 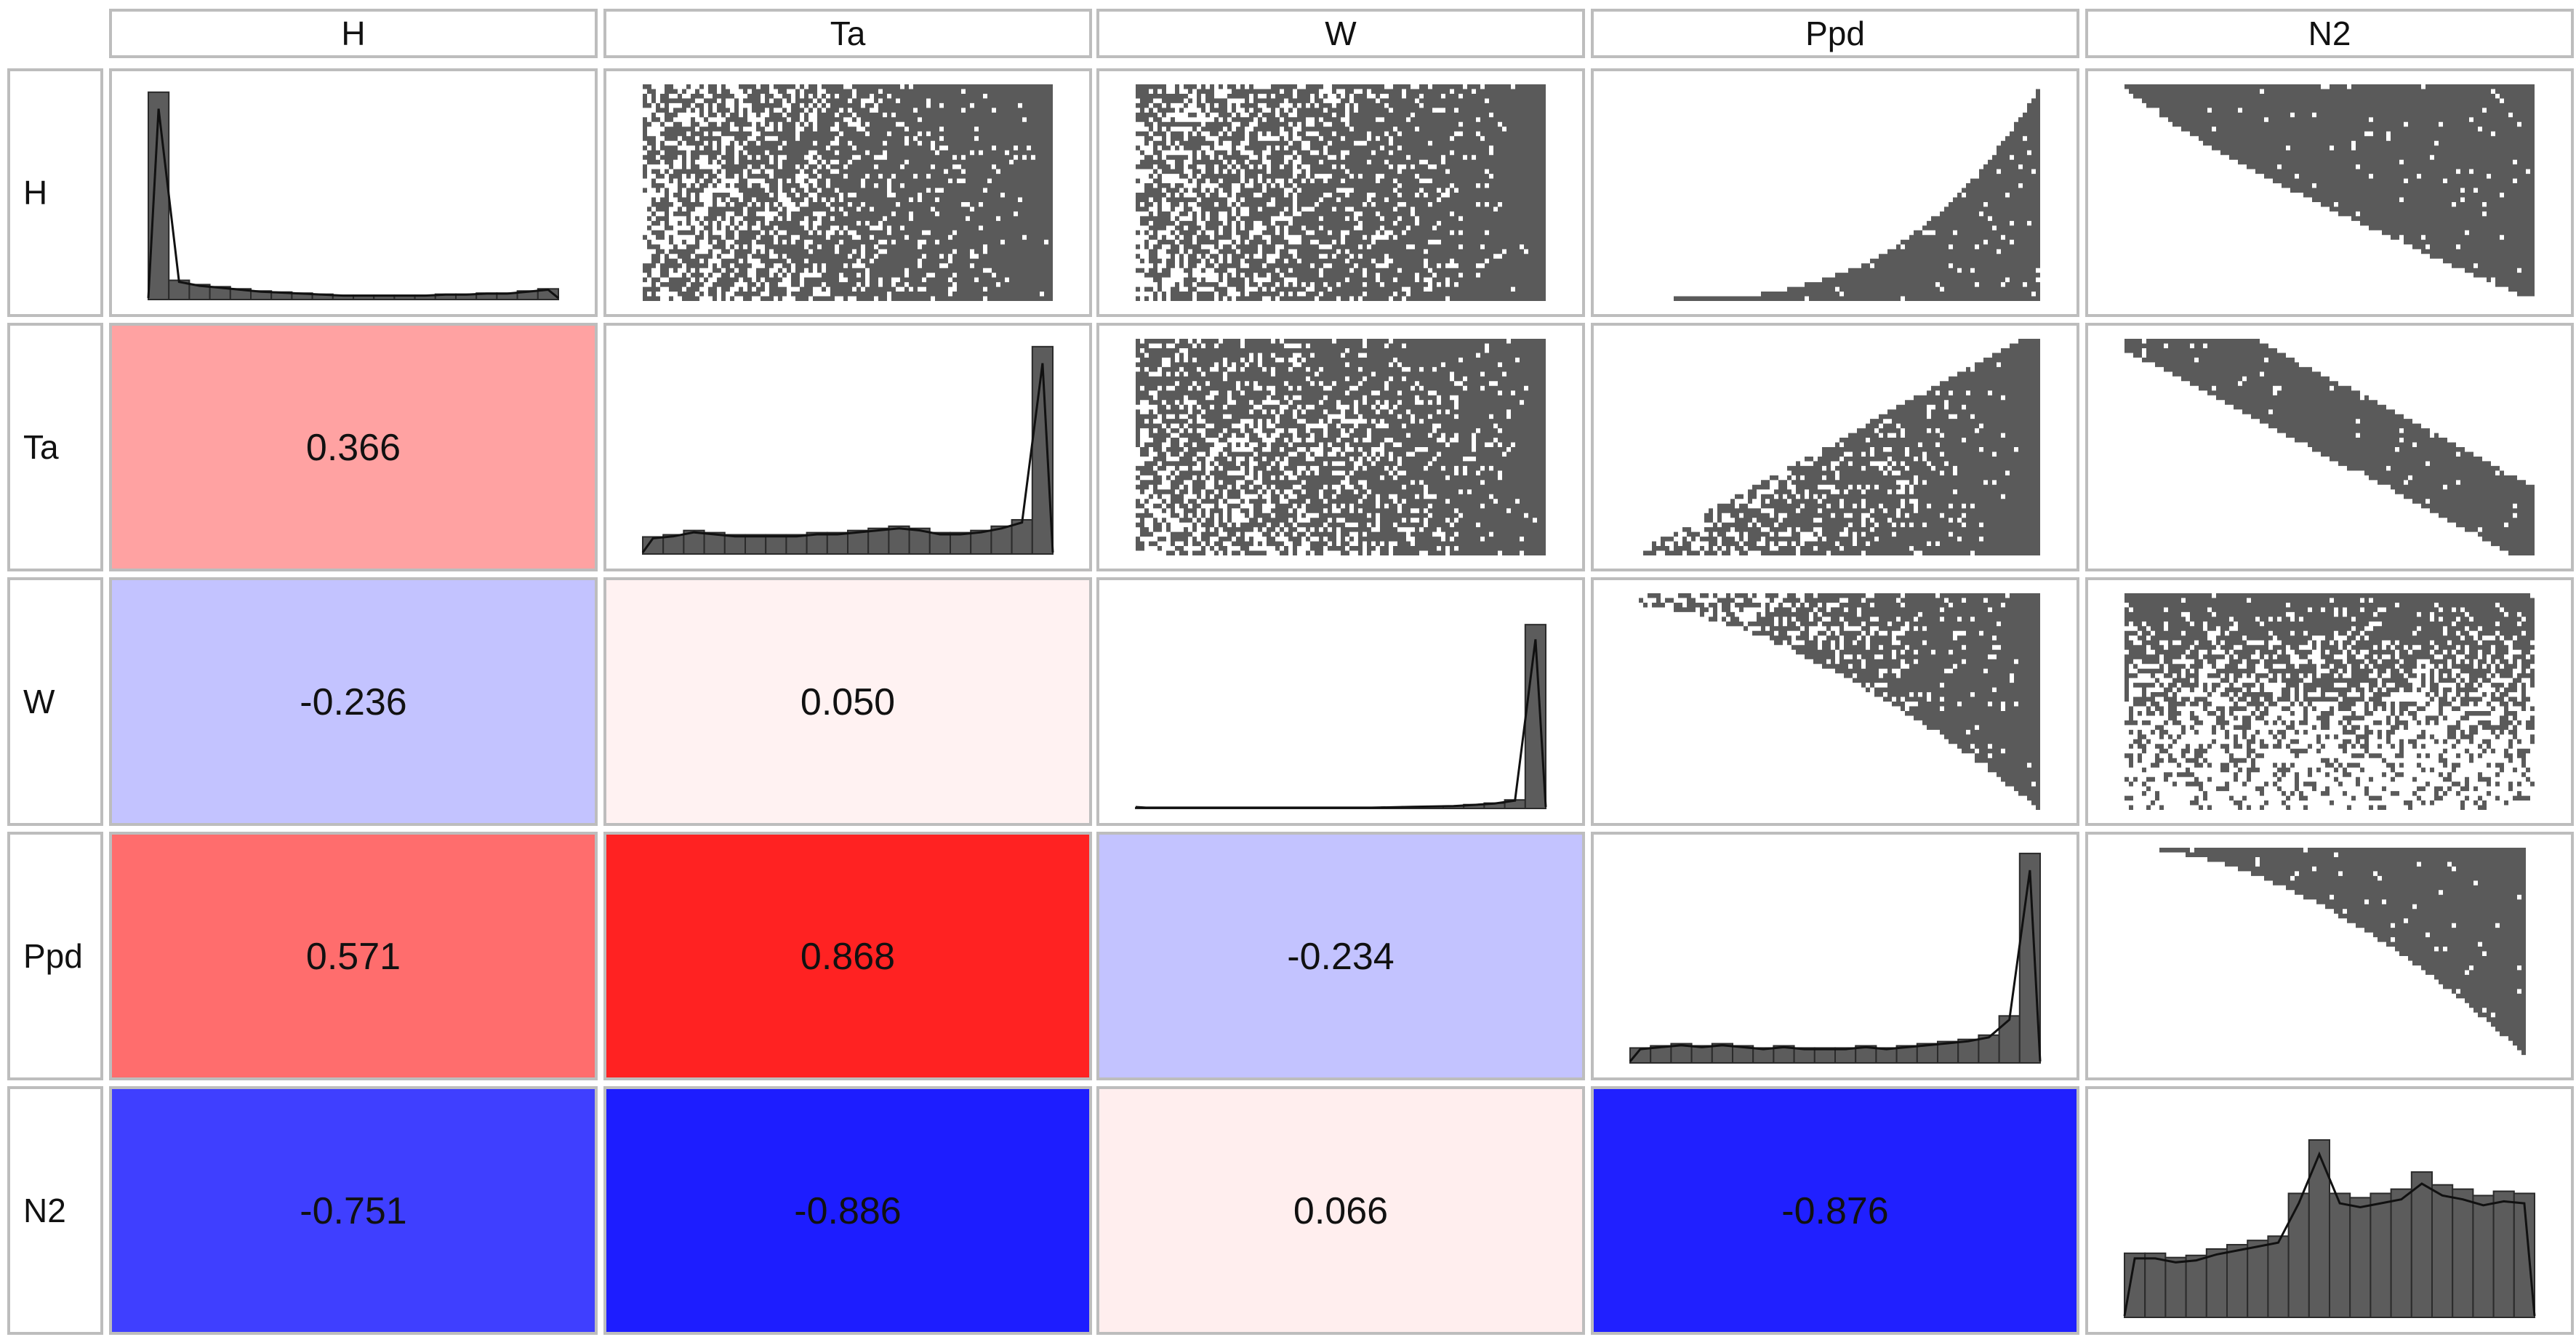 I want to click on cell-h-w, so click(x=1340, y=192).